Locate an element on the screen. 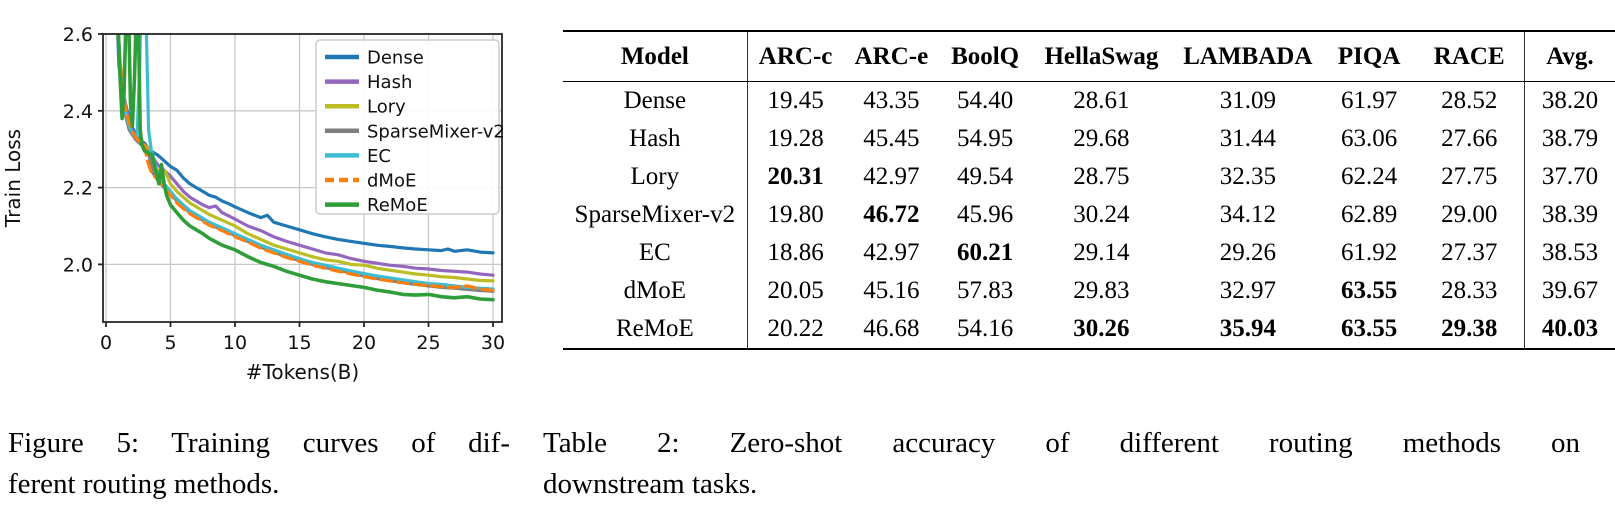  legend-label-dmoe: dMoE is located at coordinates (391, 181).